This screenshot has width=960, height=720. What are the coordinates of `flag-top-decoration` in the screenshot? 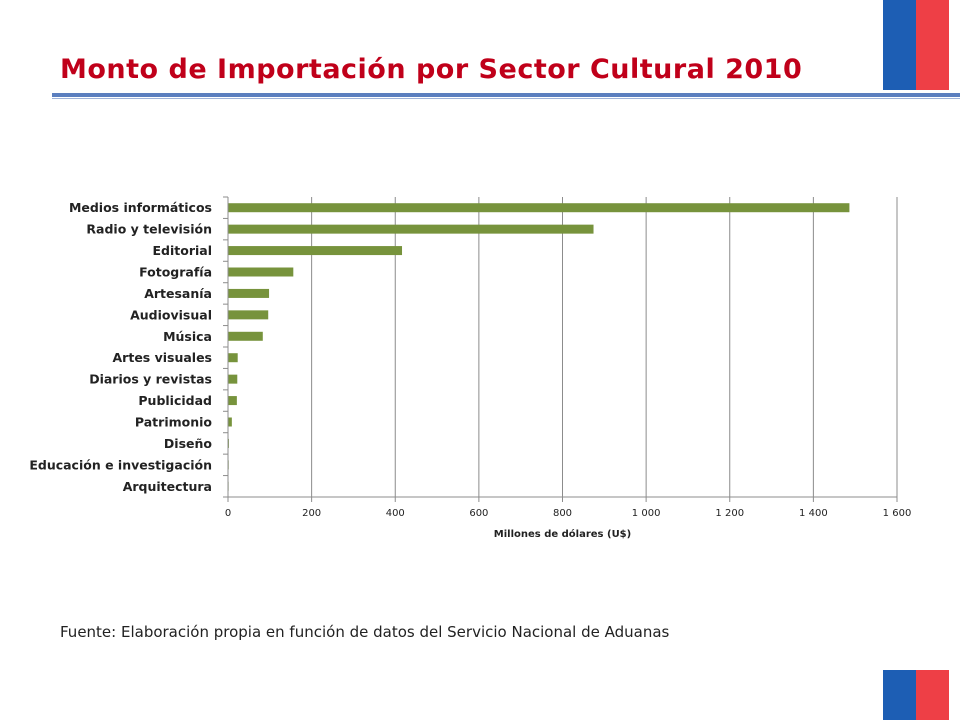 It's located at (916, 45).